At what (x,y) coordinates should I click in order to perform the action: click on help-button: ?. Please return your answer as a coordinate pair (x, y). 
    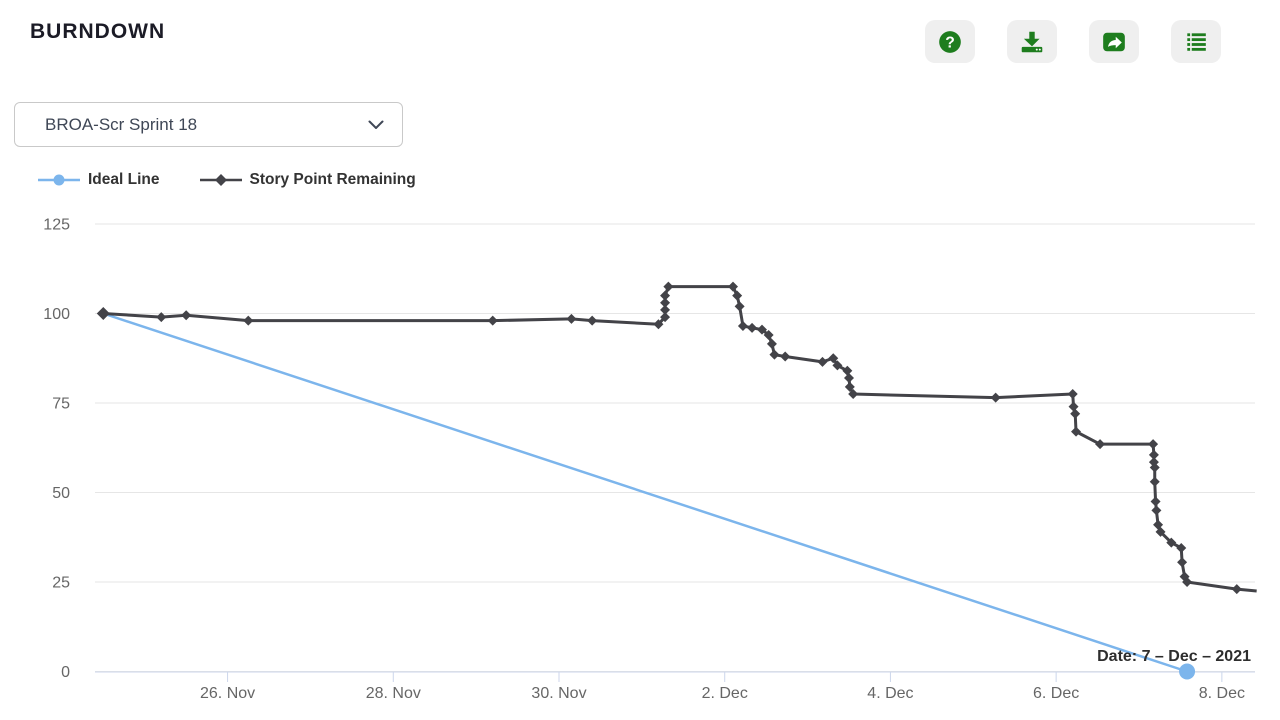
    Looking at the image, I should click on (950, 41).